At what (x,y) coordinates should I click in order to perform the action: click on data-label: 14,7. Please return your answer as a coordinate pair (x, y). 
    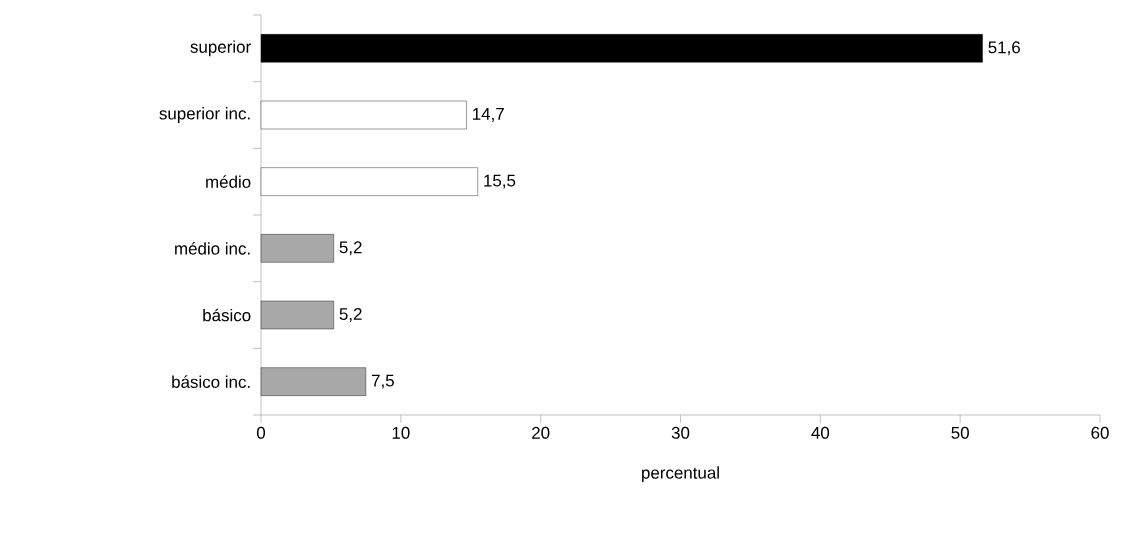
    Looking at the image, I should click on (488, 115).